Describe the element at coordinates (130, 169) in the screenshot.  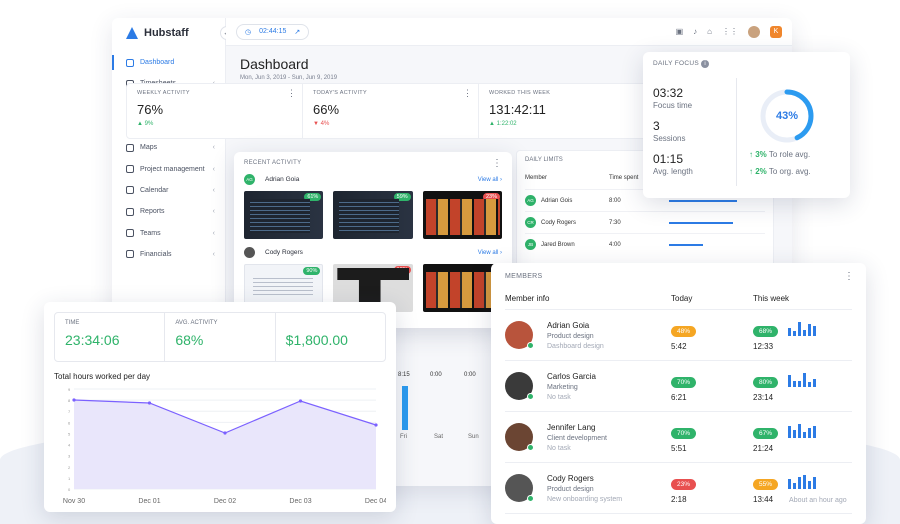
I see `project-icon` at that location.